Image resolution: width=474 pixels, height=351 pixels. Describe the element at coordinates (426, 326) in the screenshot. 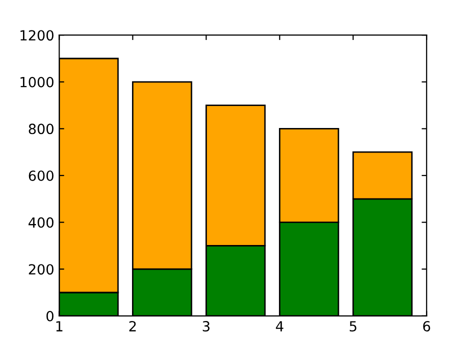

I see `x-tick-label: 6` at that location.